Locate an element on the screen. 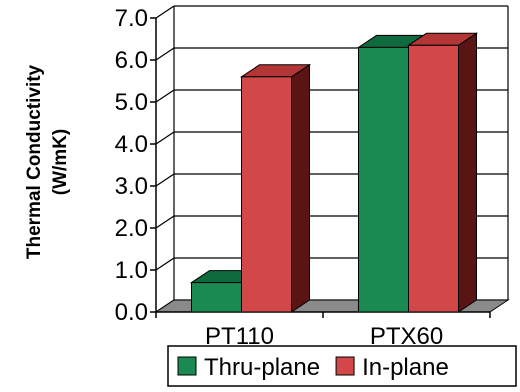 This screenshot has width=520, height=392. legend-swatch-thru-plane is located at coordinates (187, 366).